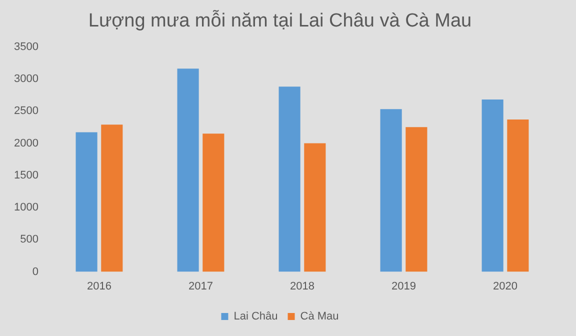 The width and height of the screenshot is (576, 336). What do you see at coordinates (29, 240) in the screenshot?
I see `y-tick-label: 500` at bounding box center [29, 240].